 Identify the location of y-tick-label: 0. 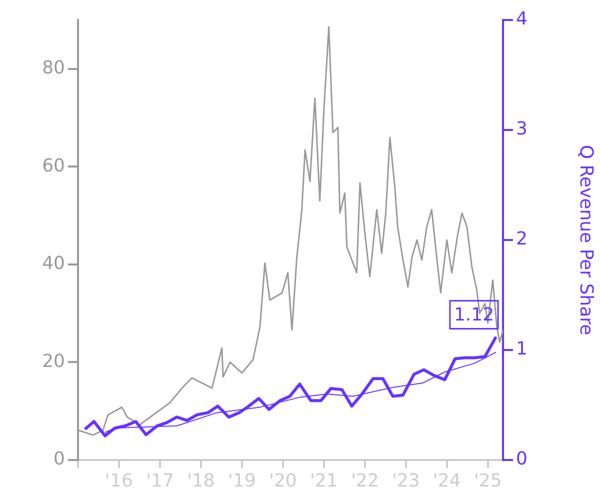
(59, 459).